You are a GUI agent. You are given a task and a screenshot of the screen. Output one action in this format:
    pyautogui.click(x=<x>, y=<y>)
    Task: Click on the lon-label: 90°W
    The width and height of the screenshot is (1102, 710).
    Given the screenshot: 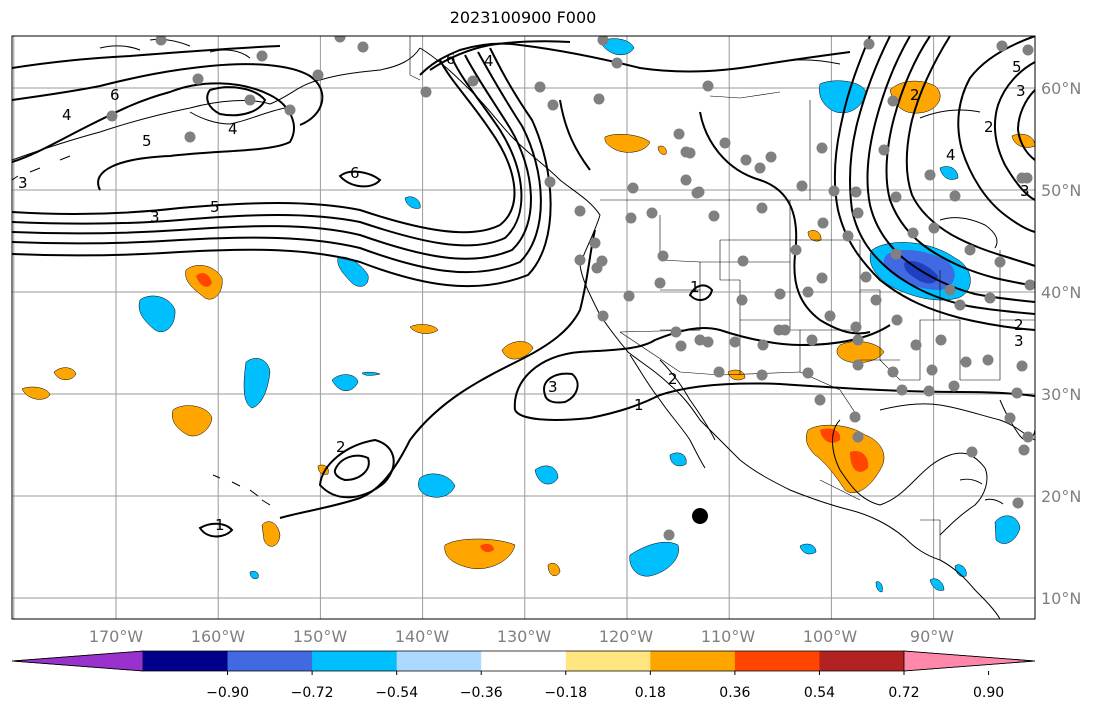 What is the action you would take?
    pyautogui.click(x=932, y=636)
    